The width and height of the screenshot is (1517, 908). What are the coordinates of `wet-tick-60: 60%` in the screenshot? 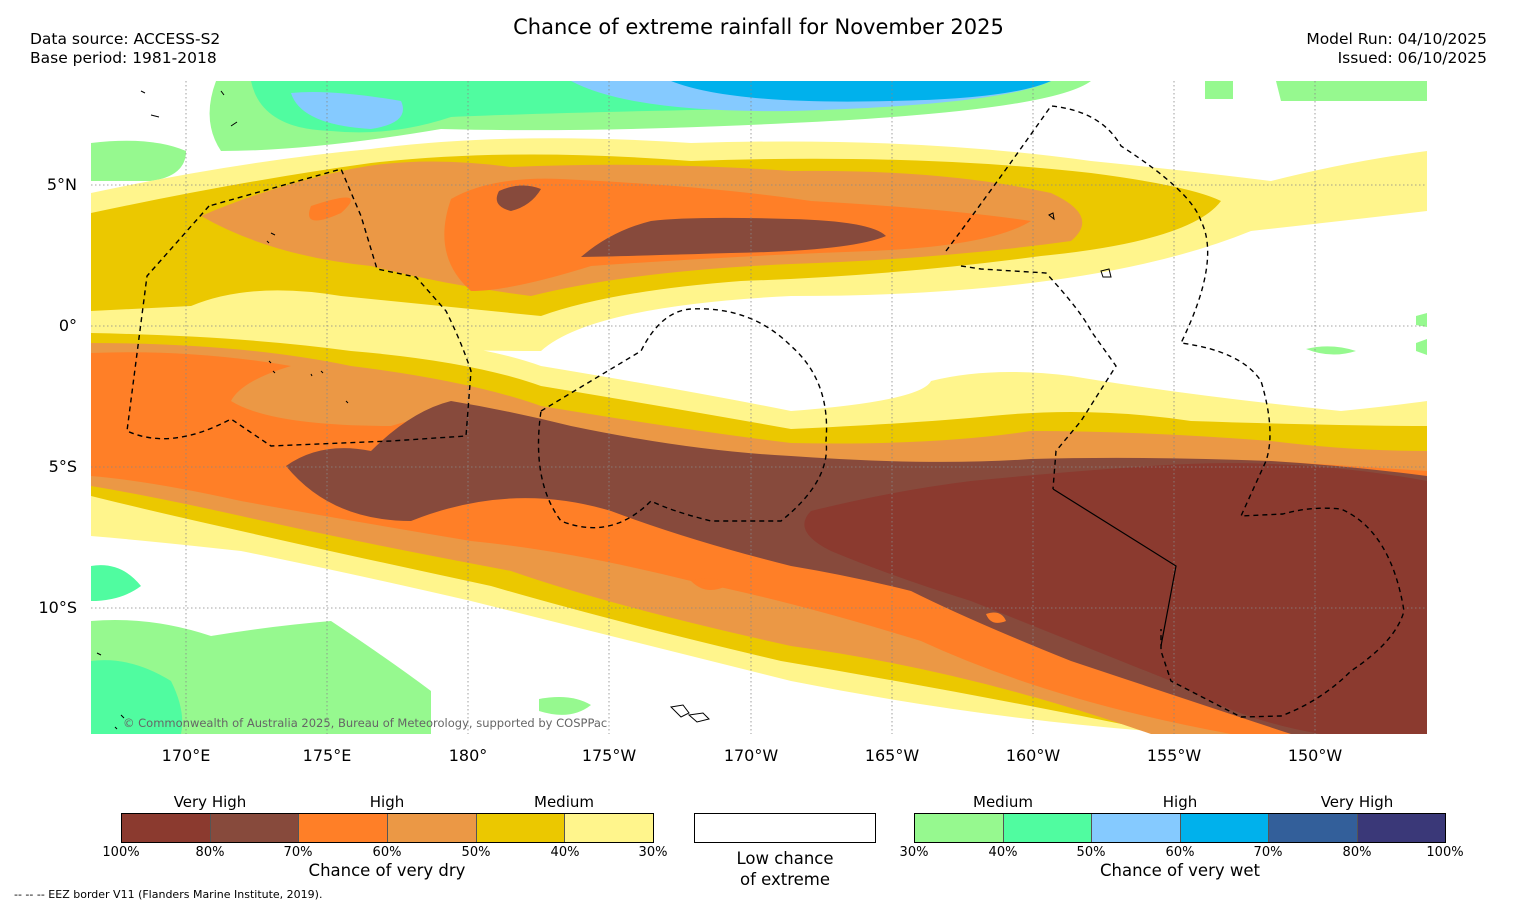 It's located at (1180, 852).